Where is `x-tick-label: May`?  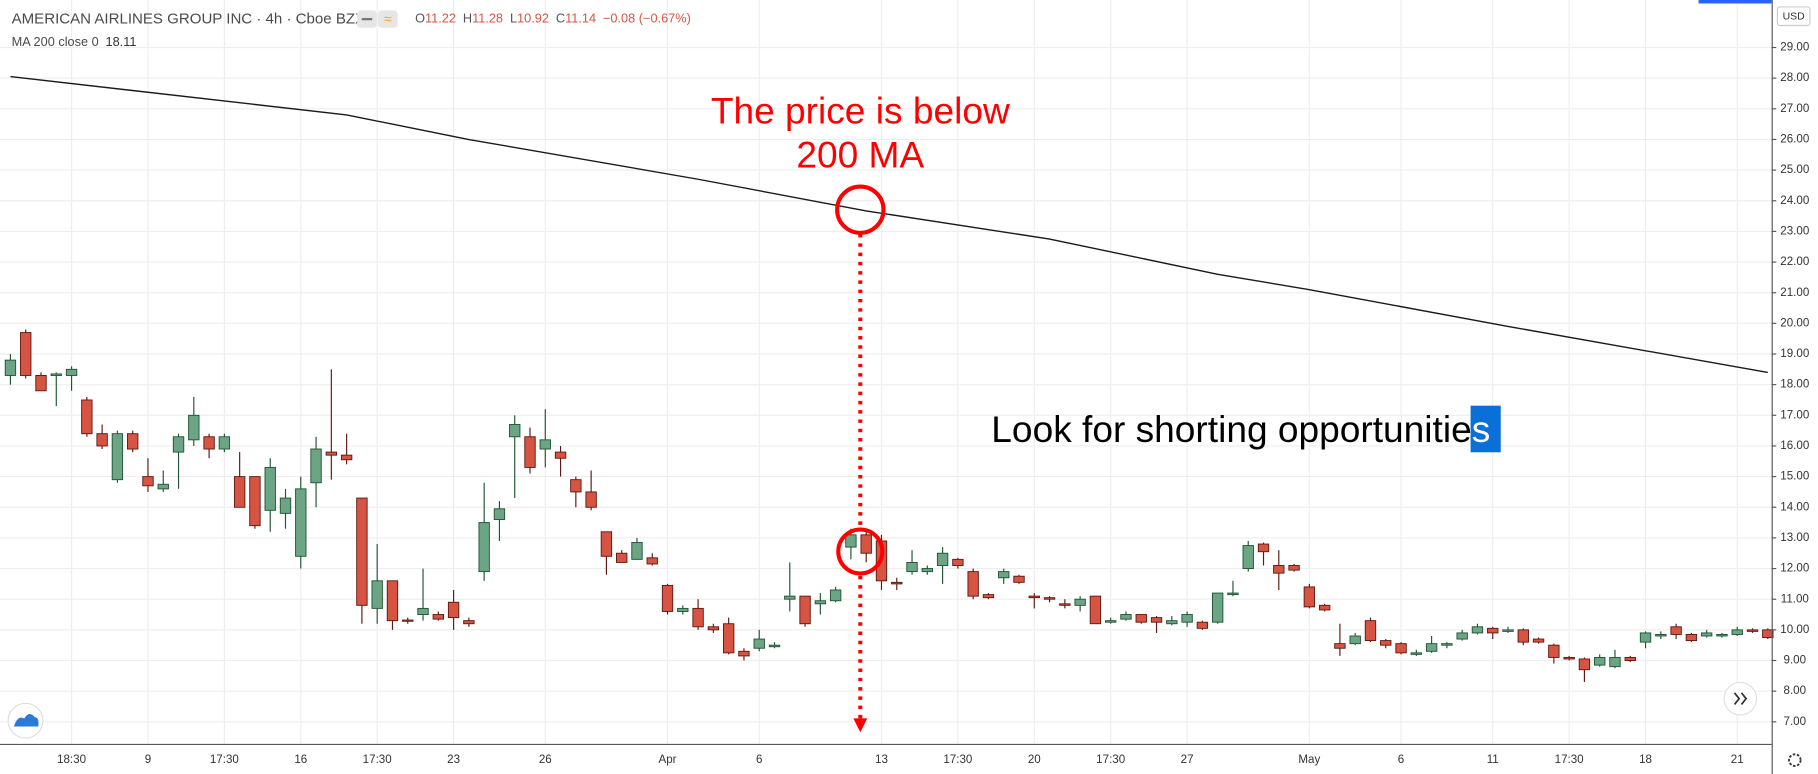
x-tick-label: May is located at coordinates (1309, 760).